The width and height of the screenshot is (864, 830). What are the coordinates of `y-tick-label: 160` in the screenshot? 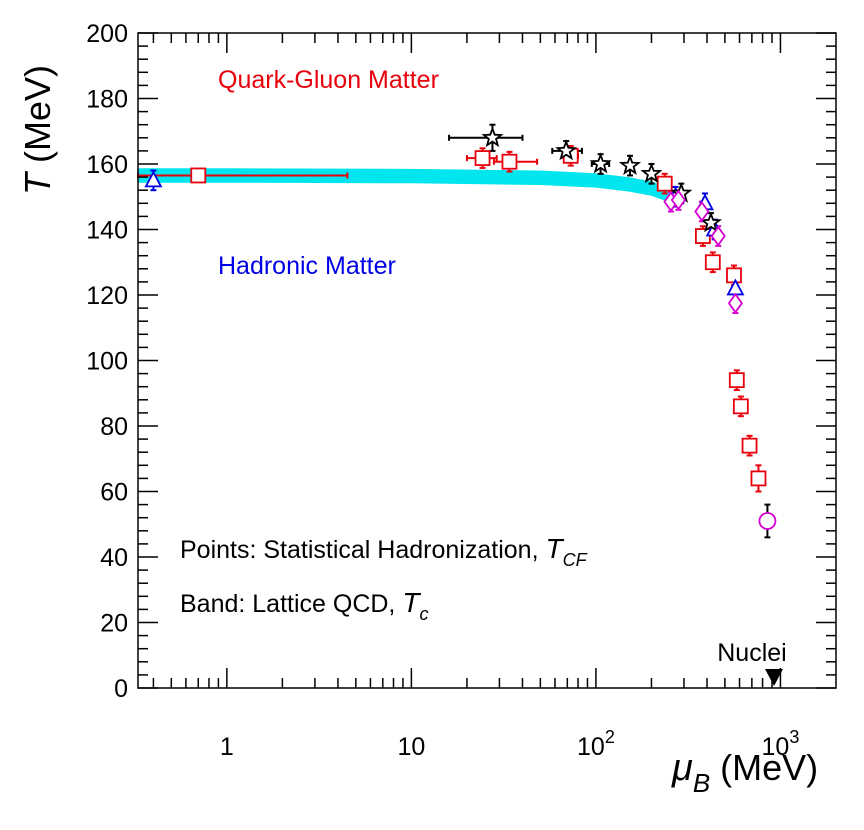 It's located at (107, 165).